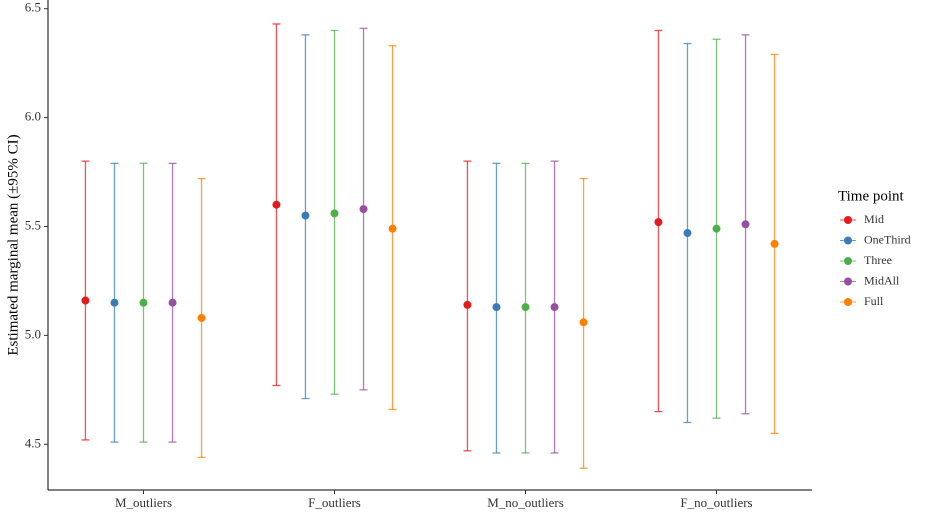  Describe the element at coordinates (334, 502) in the screenshot. I see `x-tick-label: F_outliers` at that location.